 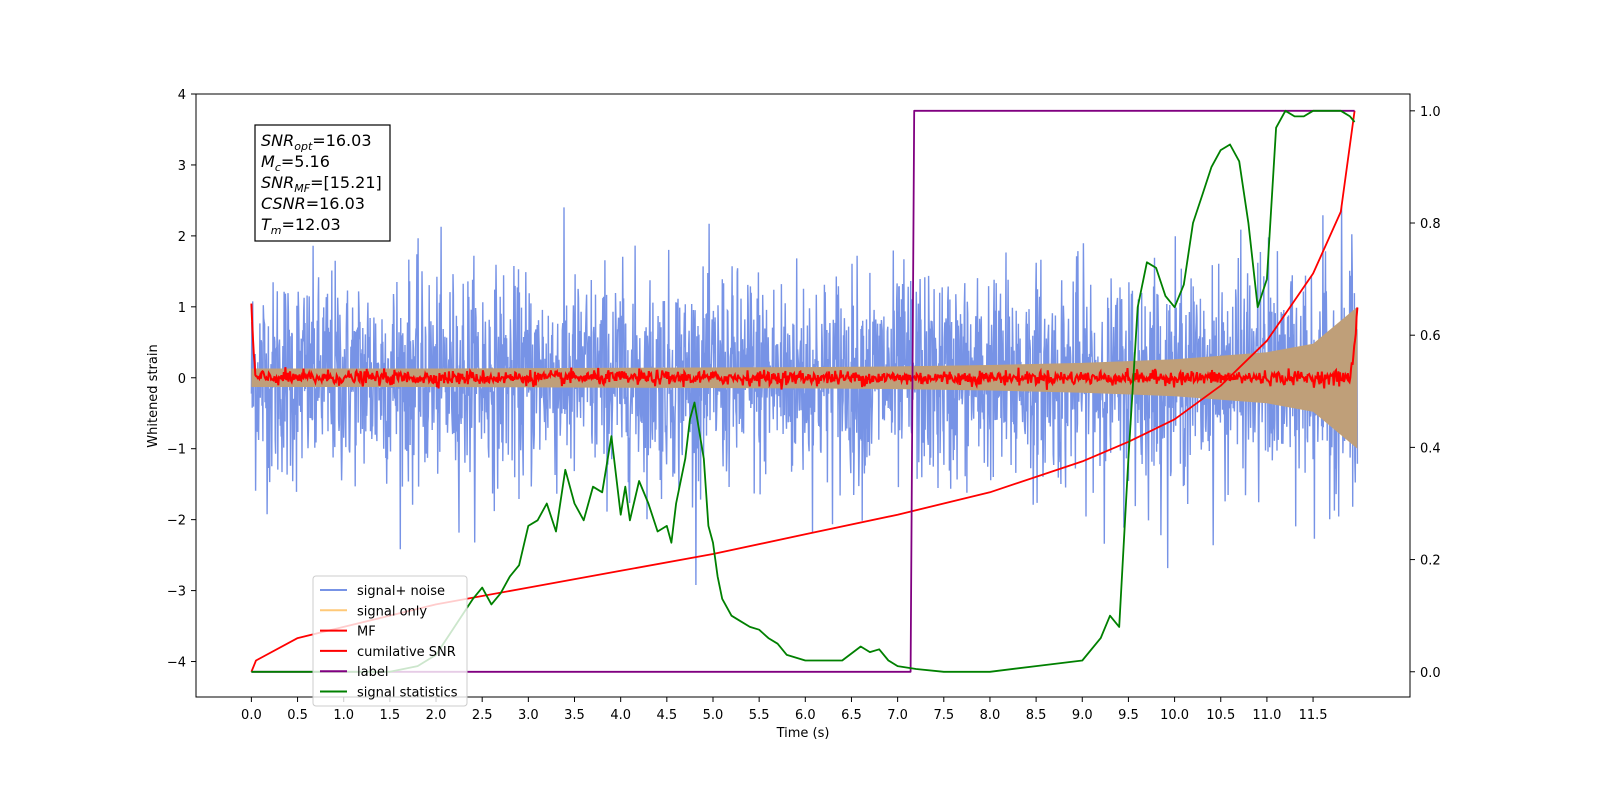 I want to click on series-mf, so click(x=804, y=346).